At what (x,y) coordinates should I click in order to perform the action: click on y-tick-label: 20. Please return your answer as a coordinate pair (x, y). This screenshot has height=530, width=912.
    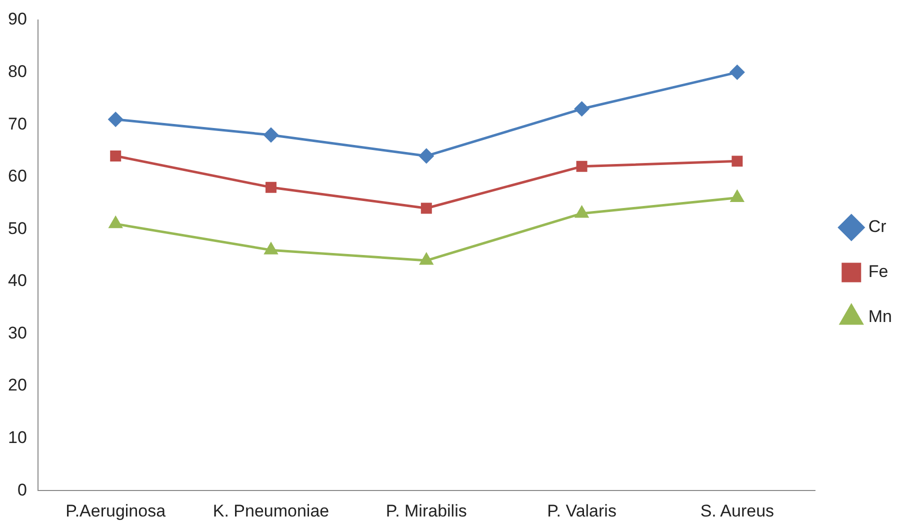
    Looking at the image, I should click on (17, 385).